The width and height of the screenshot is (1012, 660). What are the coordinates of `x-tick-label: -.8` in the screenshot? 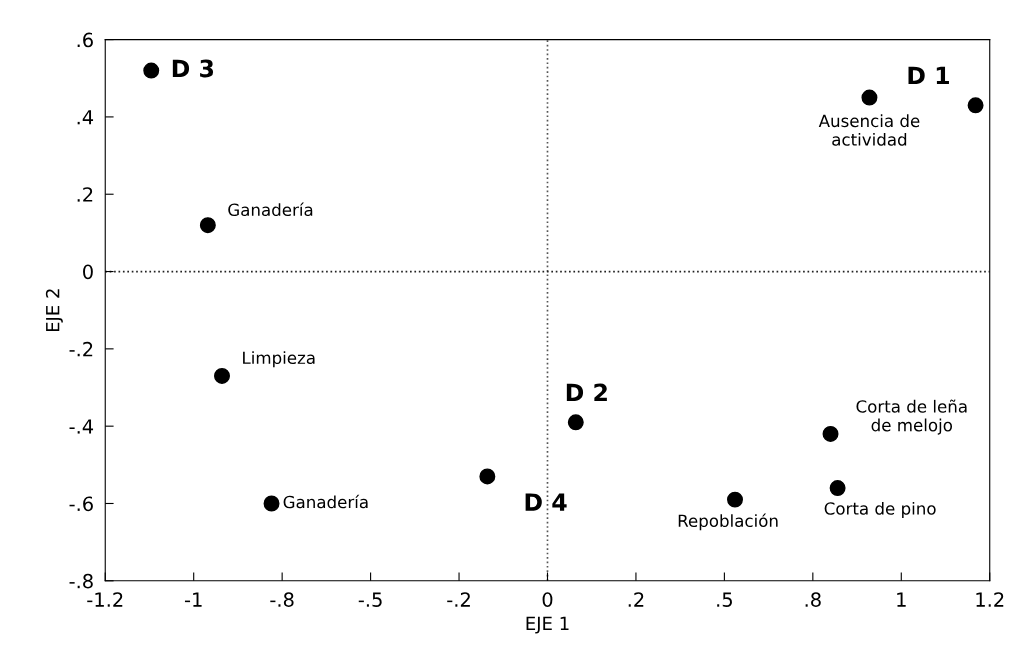 It's located at (282, 599).